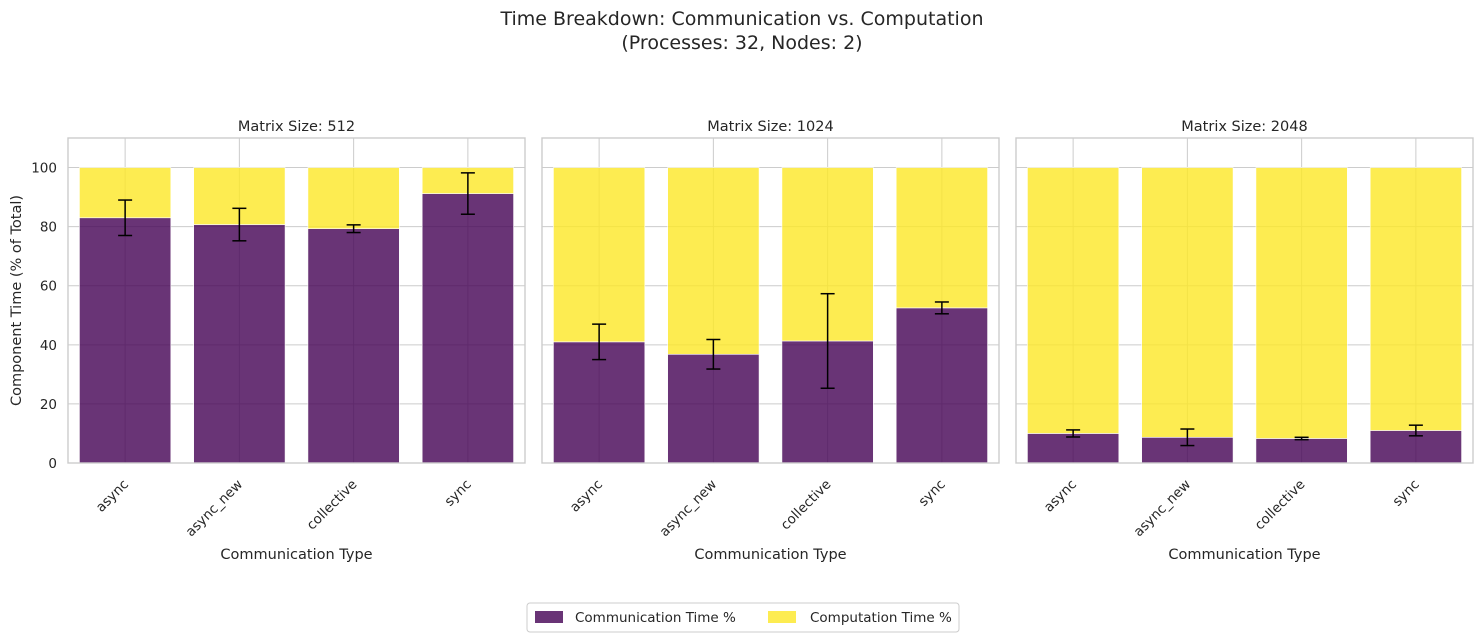 This screenshot has height=641, width=1484. What do you see at coordinates (52, 464) in the screenshot?
I see `y-tick-label: 0` at bounding box center [52, 464].